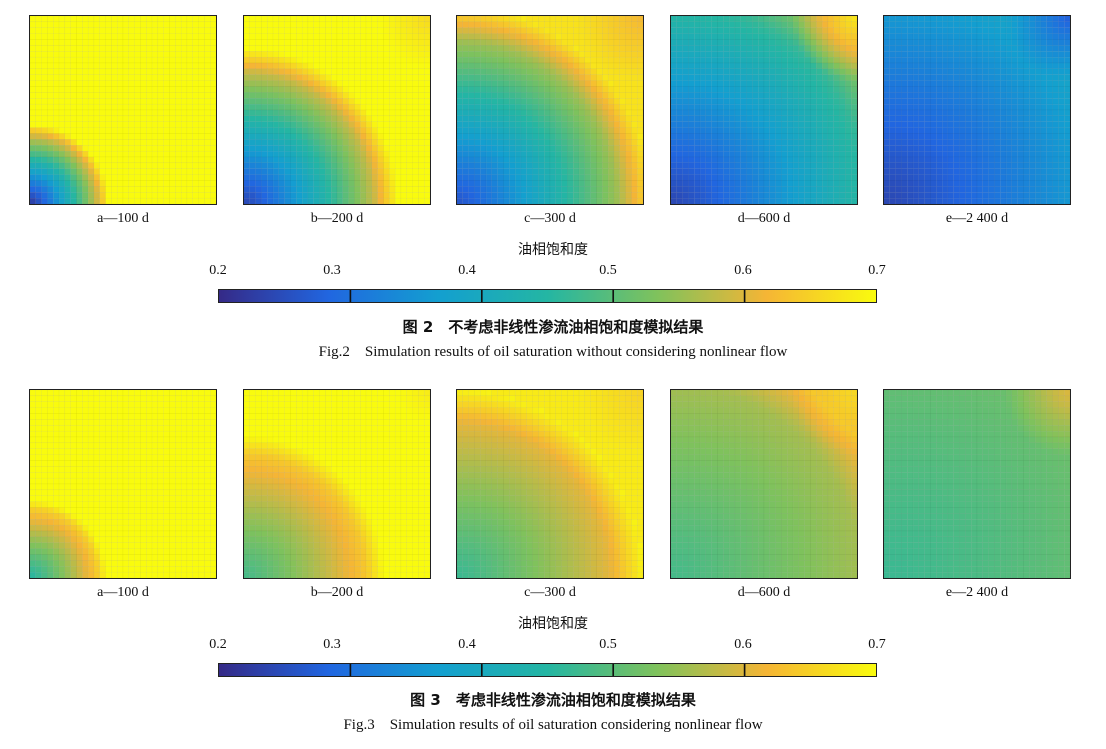 This screenshot has width=1106, height=749. I want to click on fig2-panel-b, so click(337, 110).